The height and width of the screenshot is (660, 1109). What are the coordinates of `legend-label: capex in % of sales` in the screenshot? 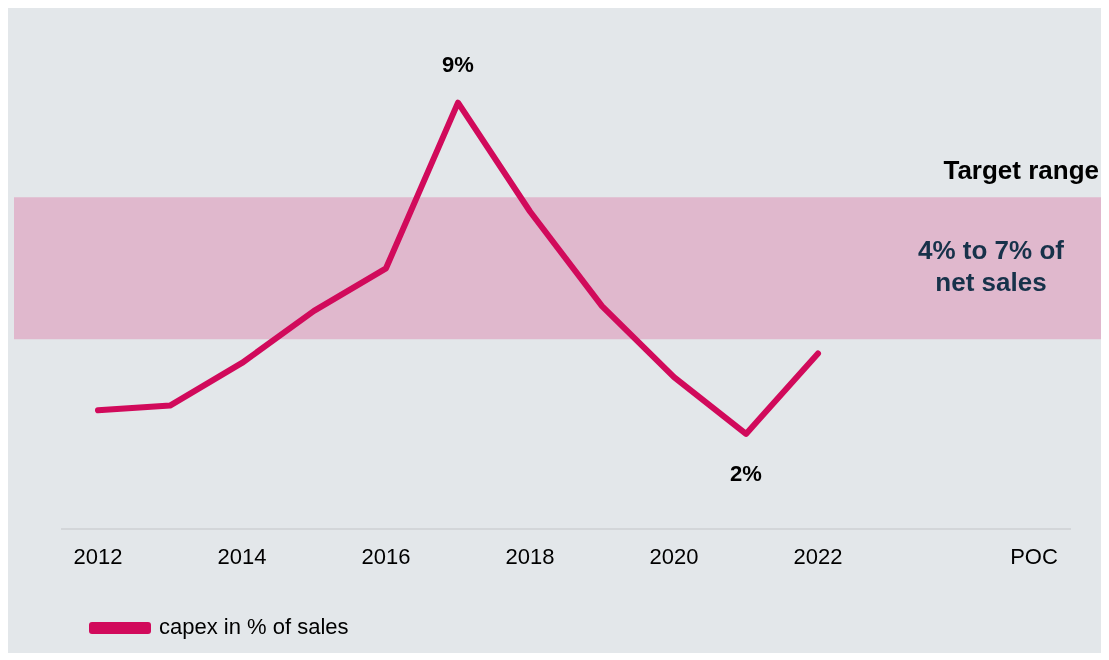 It's located at (254, 627).